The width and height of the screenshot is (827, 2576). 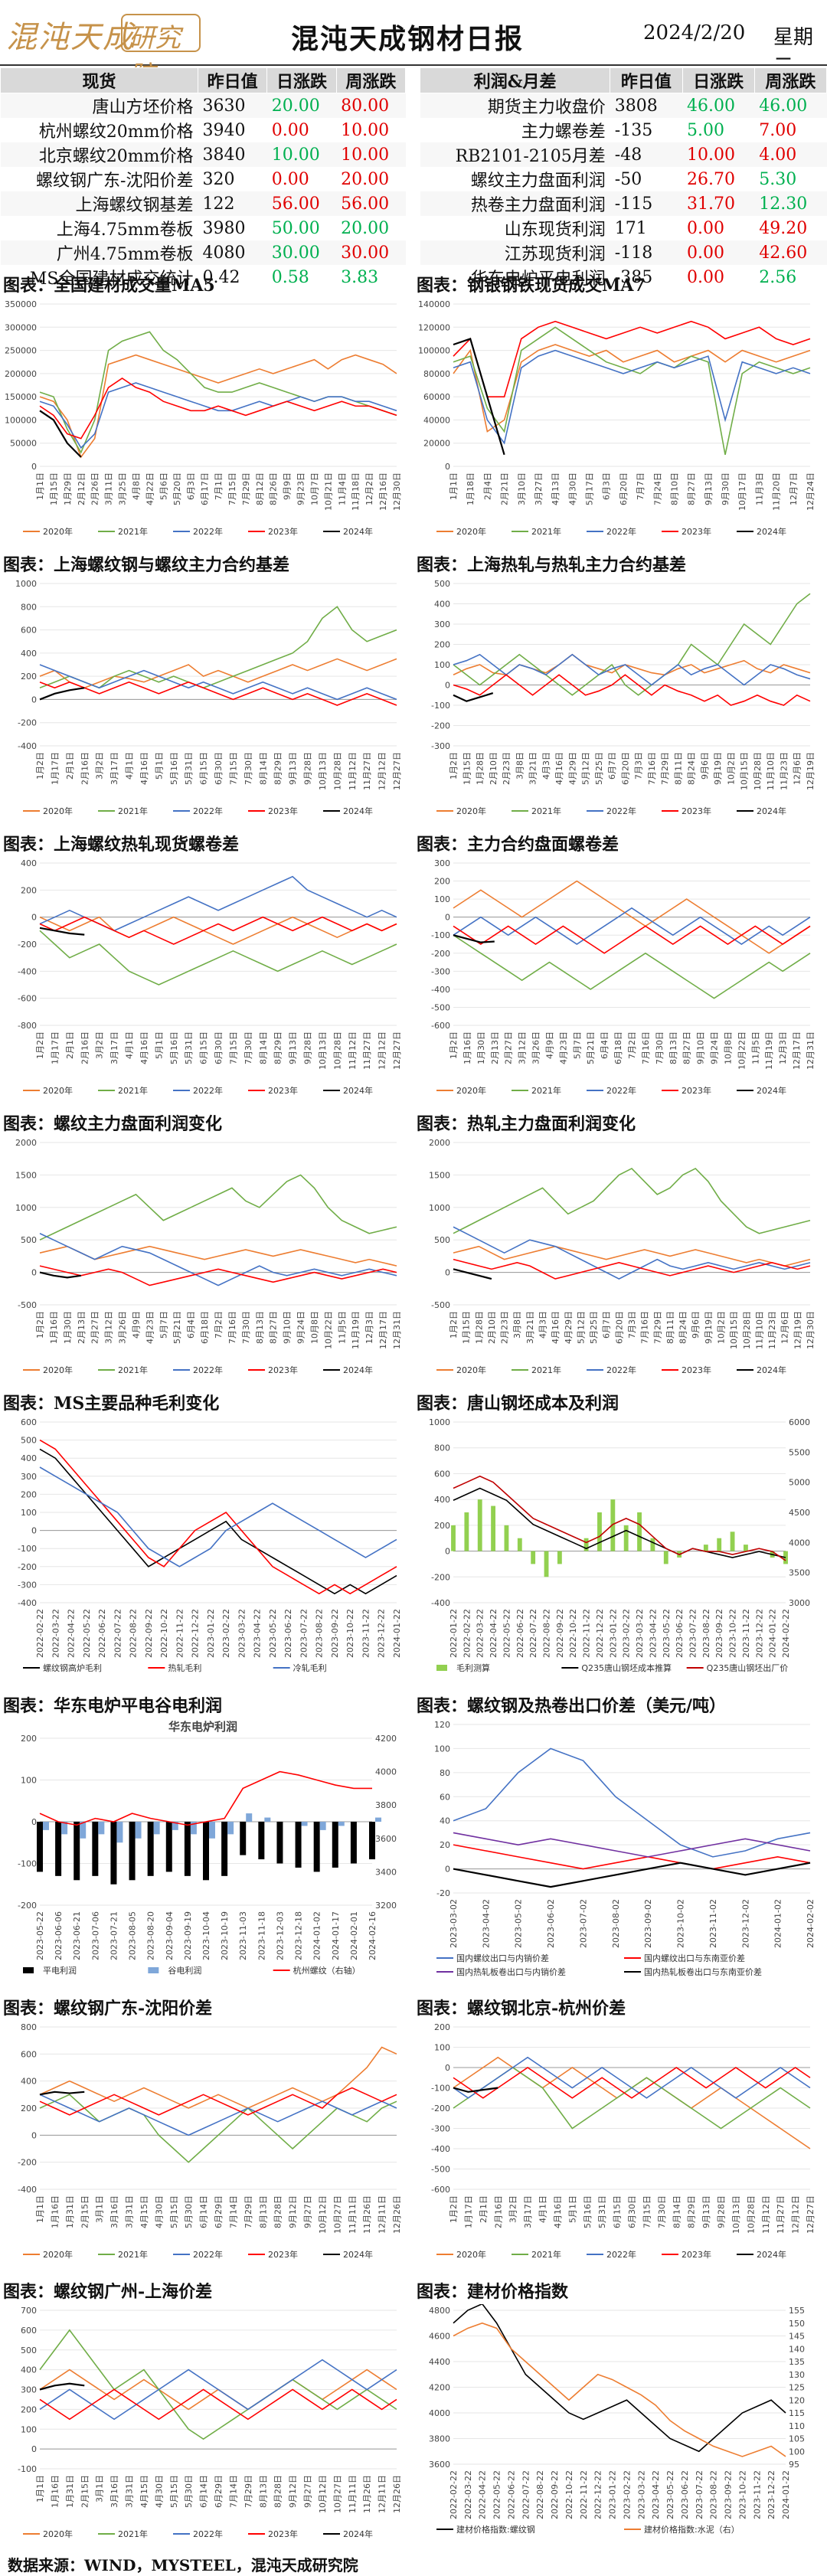 I want to click on y-tick-label: 4400, so click(x=439, y=2362).